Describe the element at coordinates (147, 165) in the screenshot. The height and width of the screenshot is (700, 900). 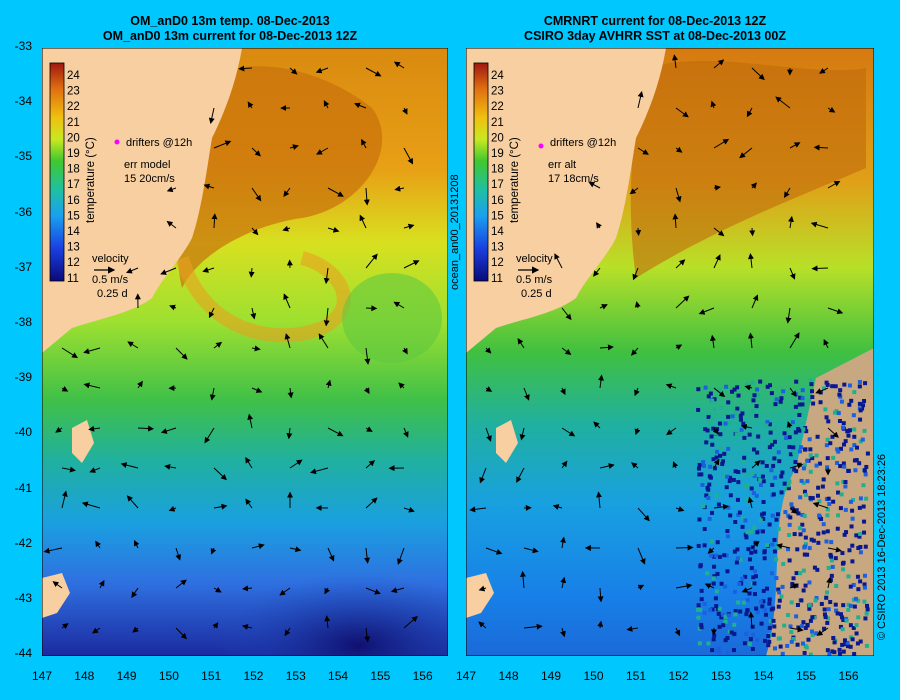
I see `left-err-label: err model` at that location.